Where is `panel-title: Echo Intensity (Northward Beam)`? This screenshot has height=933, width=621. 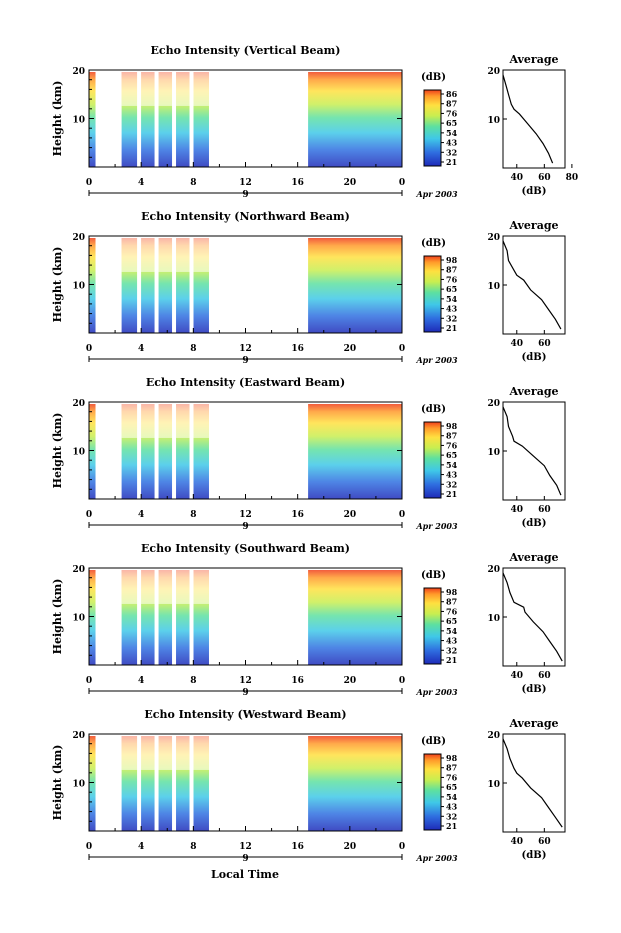
panel-title: Echo Intensity (Northward Beam) is located at coordinates (245, 216).